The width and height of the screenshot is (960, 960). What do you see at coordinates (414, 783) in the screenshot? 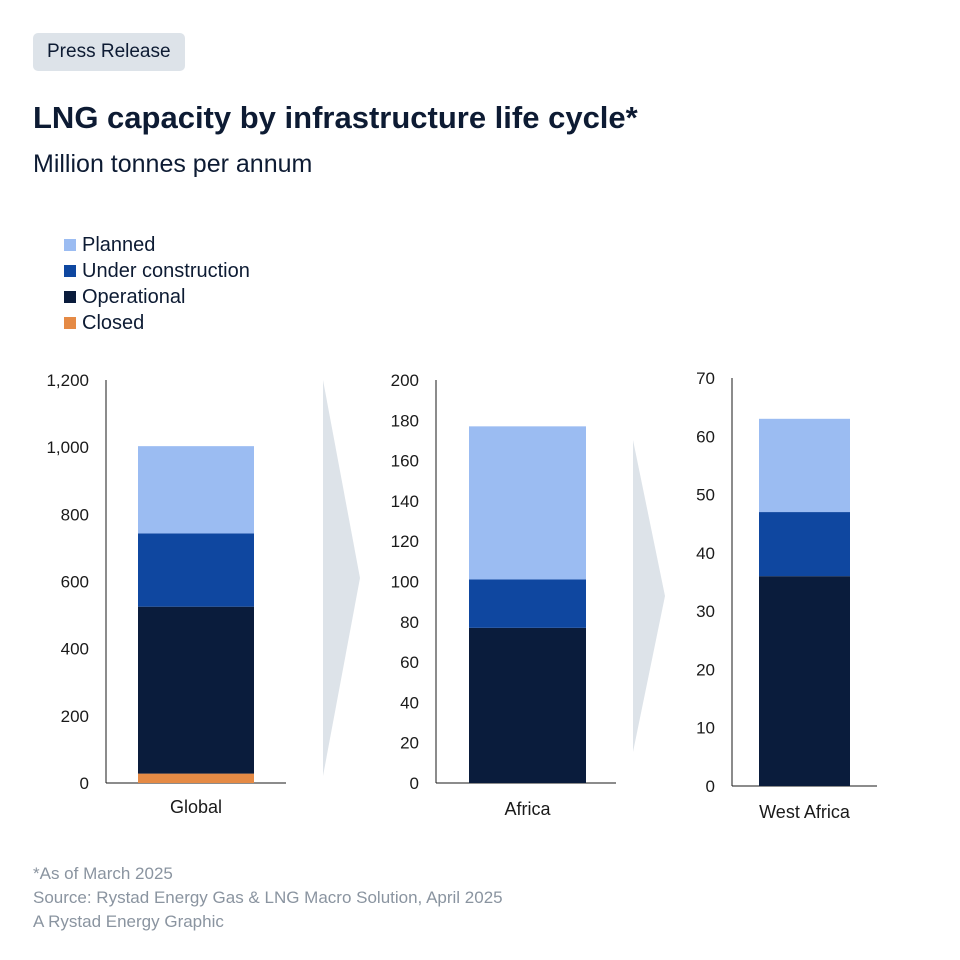
I see `y-tick-label-africa: 0` at bounding box center [414, 783].